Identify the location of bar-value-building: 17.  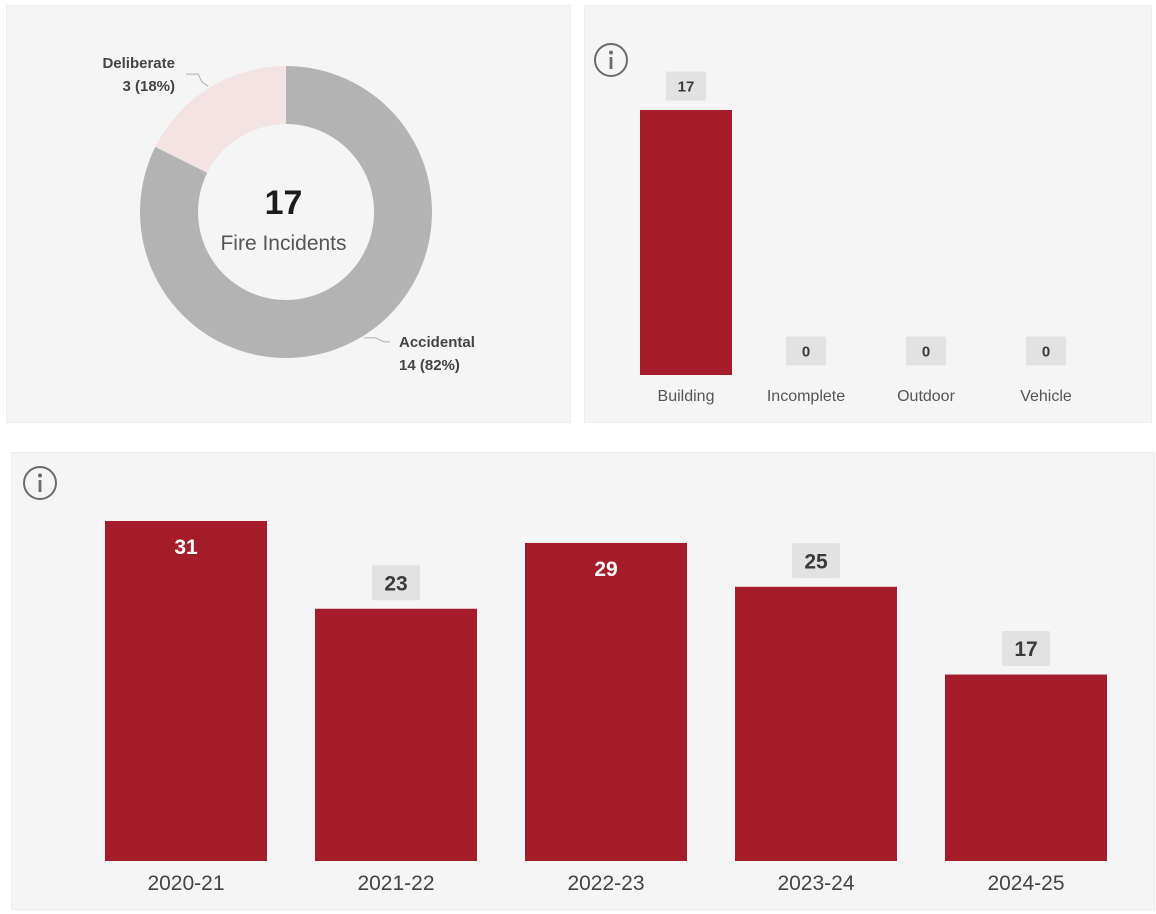
(686, 86).